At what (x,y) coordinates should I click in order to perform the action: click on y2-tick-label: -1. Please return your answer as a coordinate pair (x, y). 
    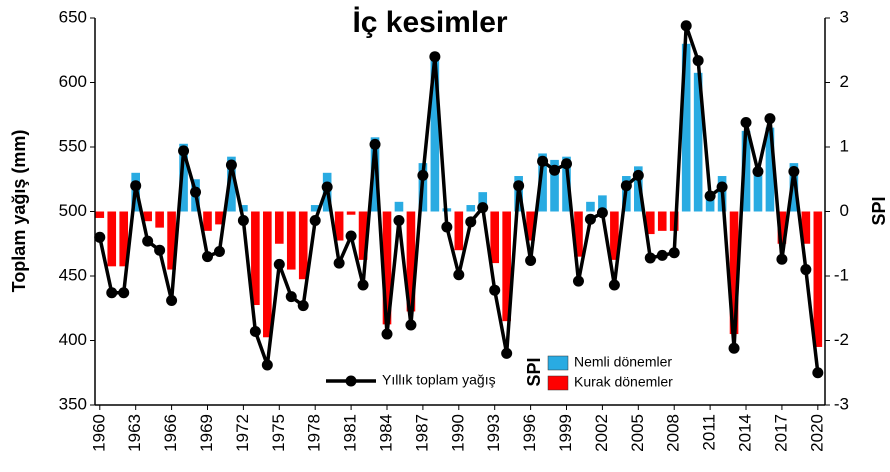
    Looking at the image, I should click on (841, 274).